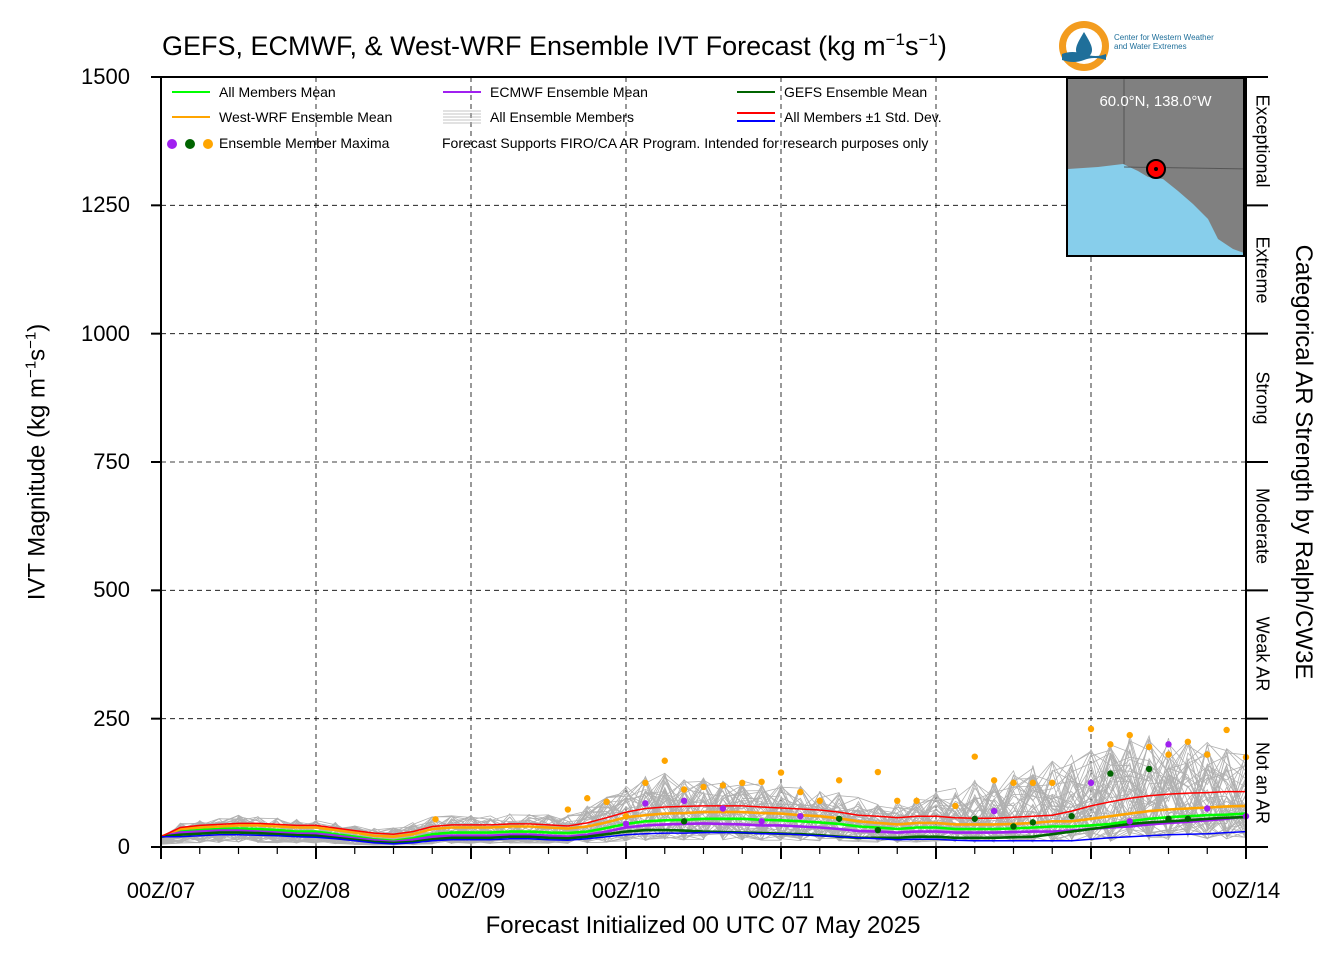 The height and width of the screenshot is (962, 1336). Describe the element at coordinates (703, 925) in the screenshot. I see `x-axis-label: Forecast Initialized 00 UTC 07 May 2025` at that location.